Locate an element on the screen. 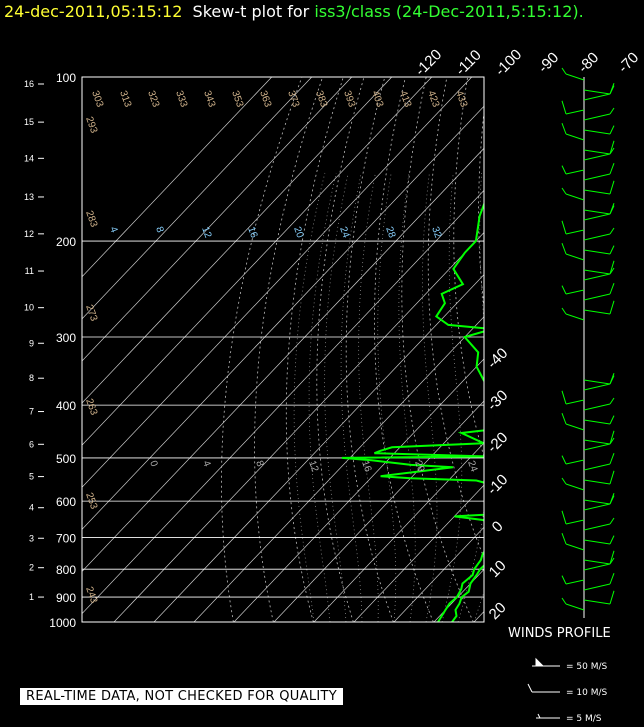 This screenshot has height=727, width=644. top-temperature-label: -80 is located at coordinates (588, 62).